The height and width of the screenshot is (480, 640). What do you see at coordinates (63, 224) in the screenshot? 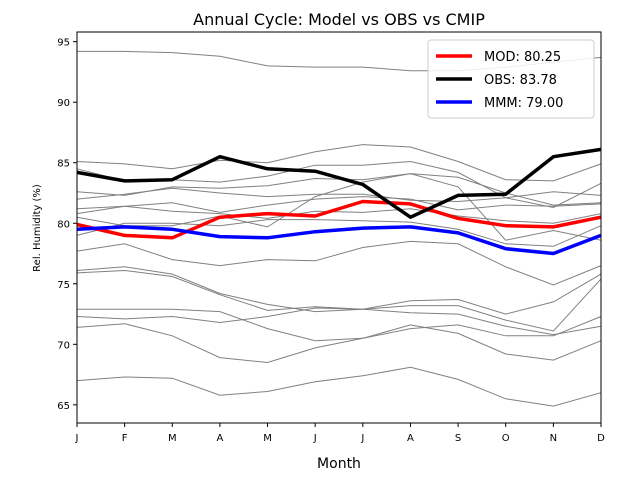
I see `y-tick-label: 80` at bounding box center [63, 224].